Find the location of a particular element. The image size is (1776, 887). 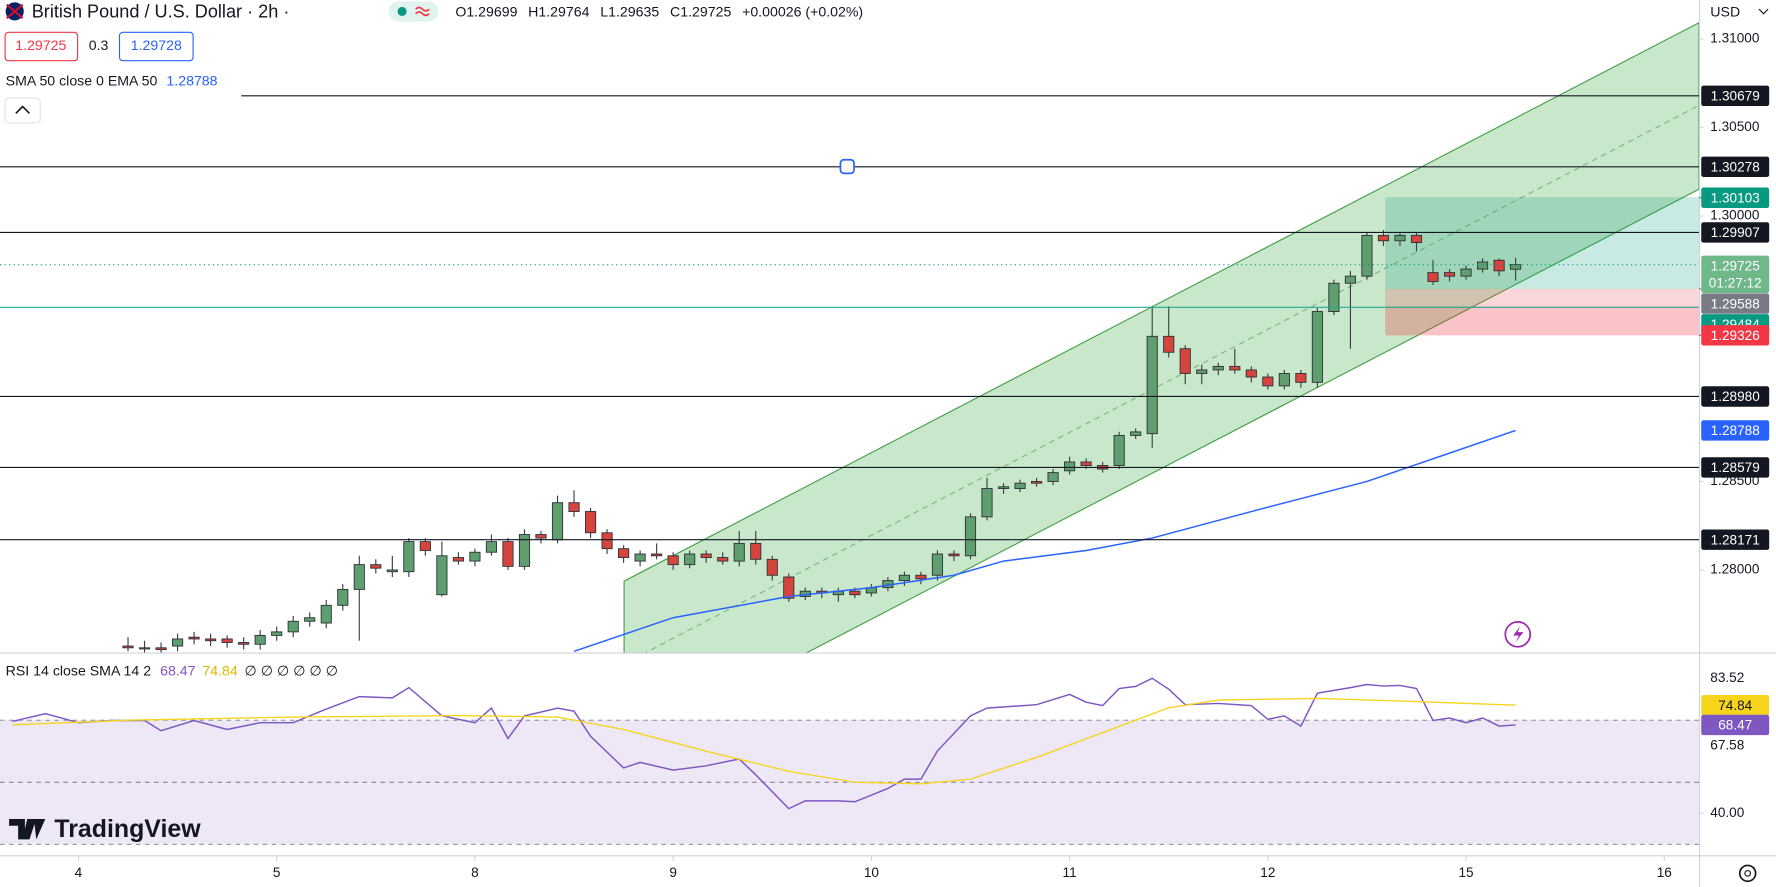

collapse-icon is located at coordinates (23, 109).